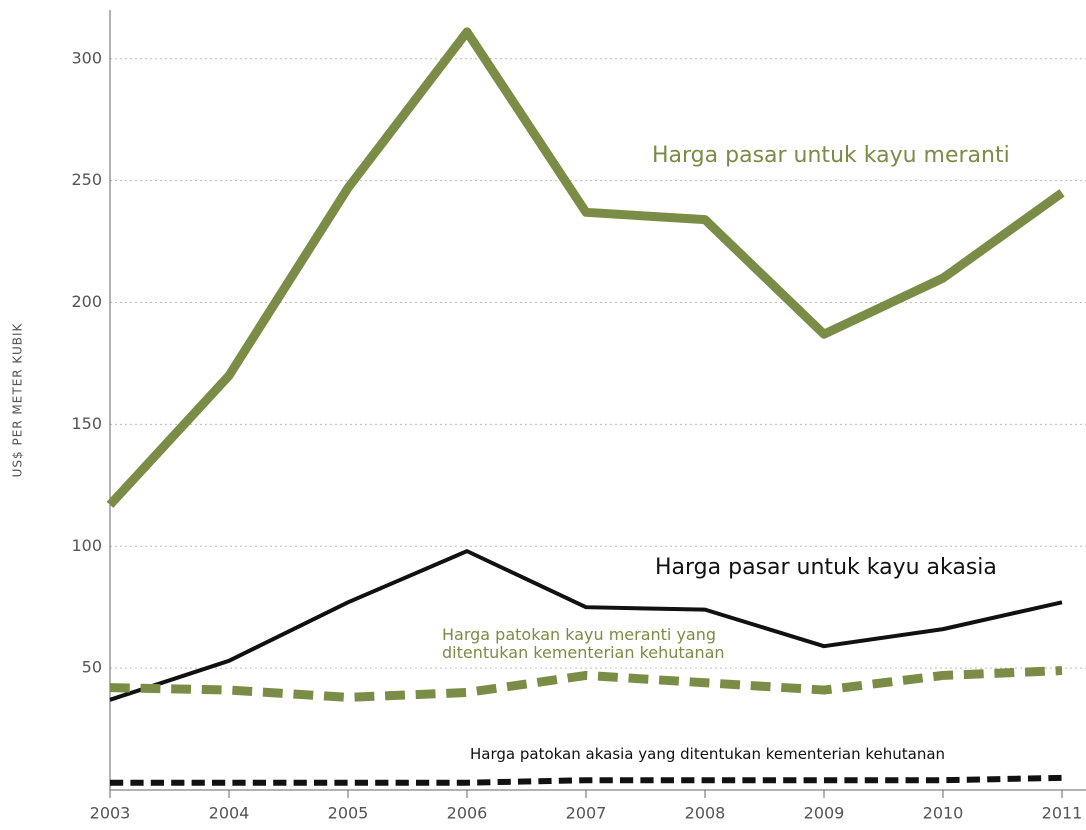 Image resolution: width=1086 pixels, height=830 pixels. I want to click on x-tick-label: 2009, so click(824, 813).